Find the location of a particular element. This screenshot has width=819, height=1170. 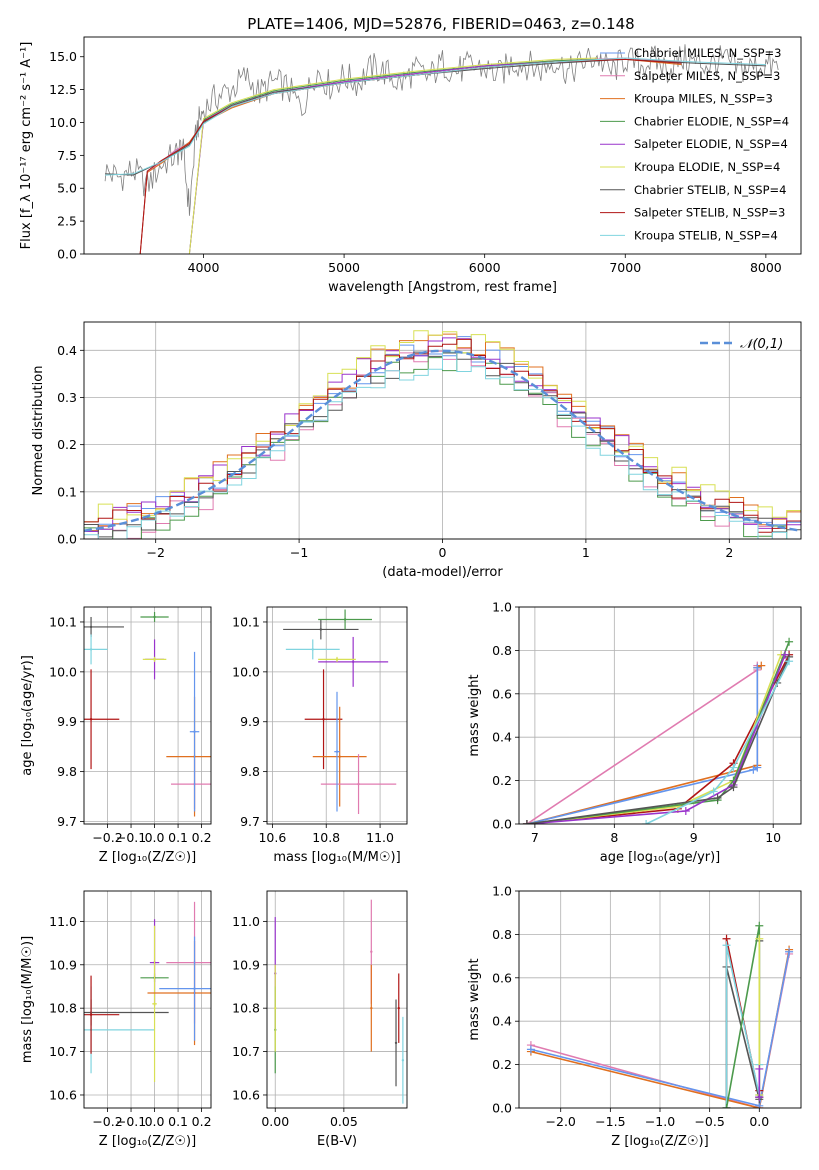

spectrum-xtick-label: 4000 is located at coordinates (204, 267).